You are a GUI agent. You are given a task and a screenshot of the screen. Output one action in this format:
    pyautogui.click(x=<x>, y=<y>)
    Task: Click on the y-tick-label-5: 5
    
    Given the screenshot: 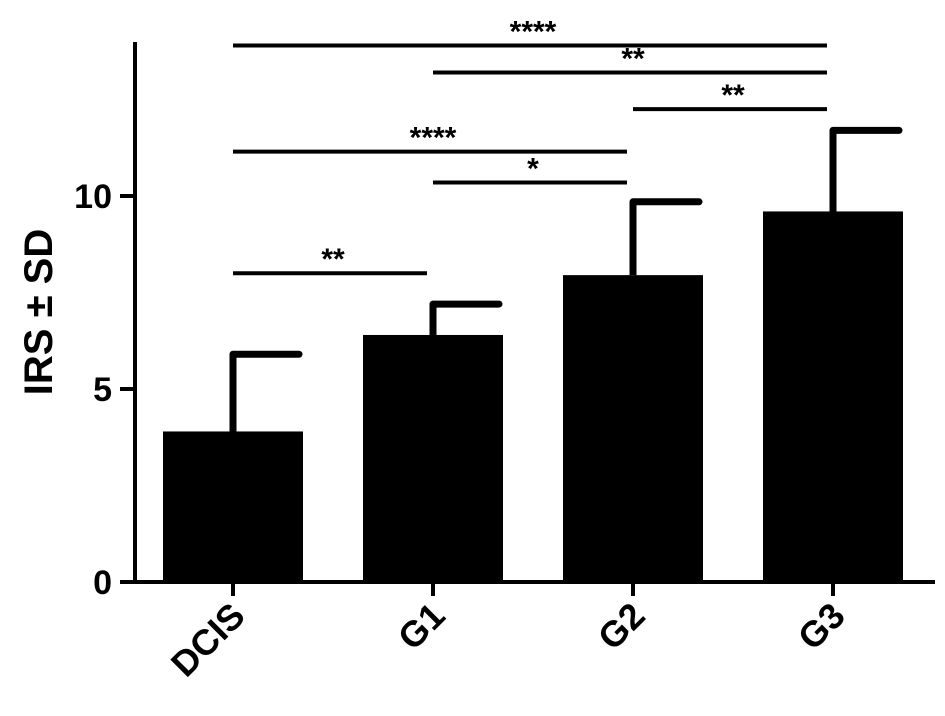 What is the action you would take?
    pyautogui.click(x=102, y=390)
    